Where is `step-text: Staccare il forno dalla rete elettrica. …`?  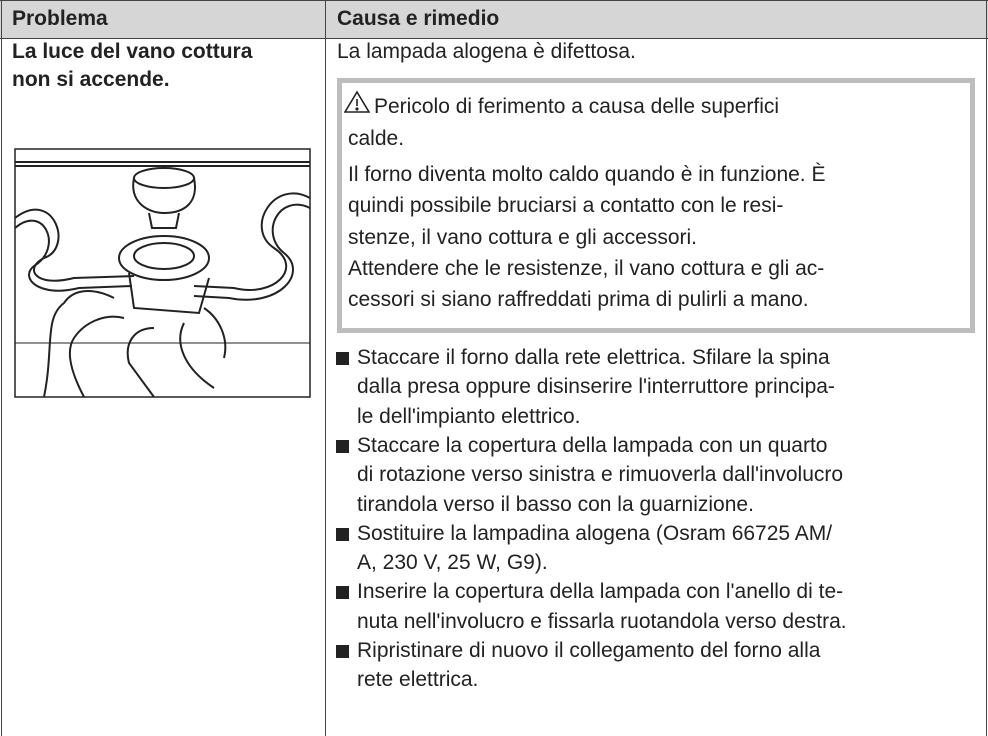
step-text: Staccare il forno dalla rete elettrica. … is located at coordinates (593, 357).